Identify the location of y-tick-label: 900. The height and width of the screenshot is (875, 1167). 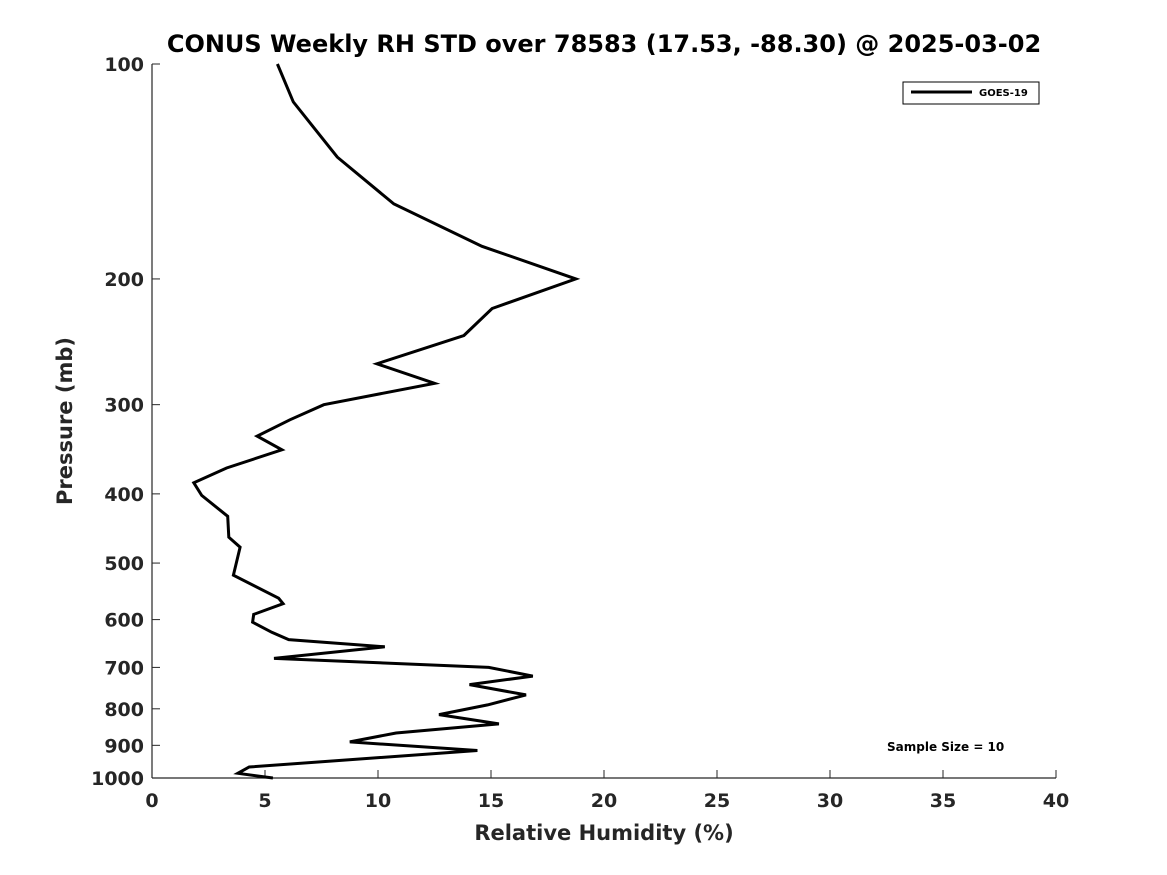
(124, 746).